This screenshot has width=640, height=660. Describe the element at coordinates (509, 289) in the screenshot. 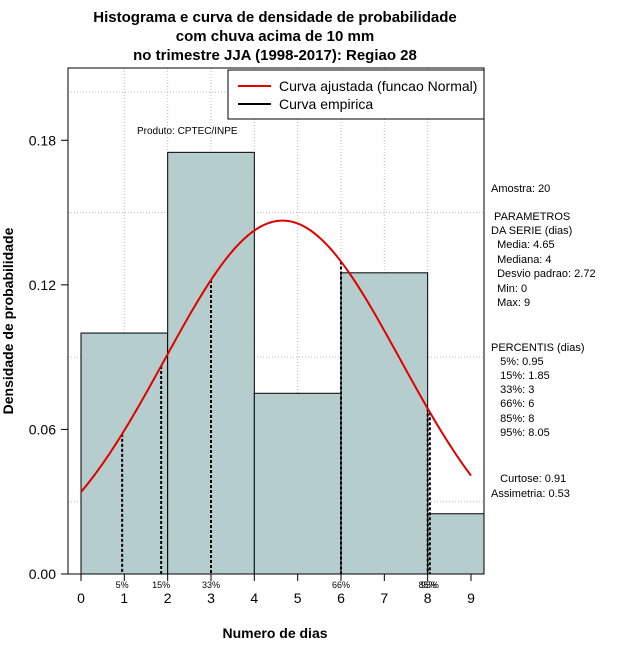

I see `stat-min: Min: 0` at that location.